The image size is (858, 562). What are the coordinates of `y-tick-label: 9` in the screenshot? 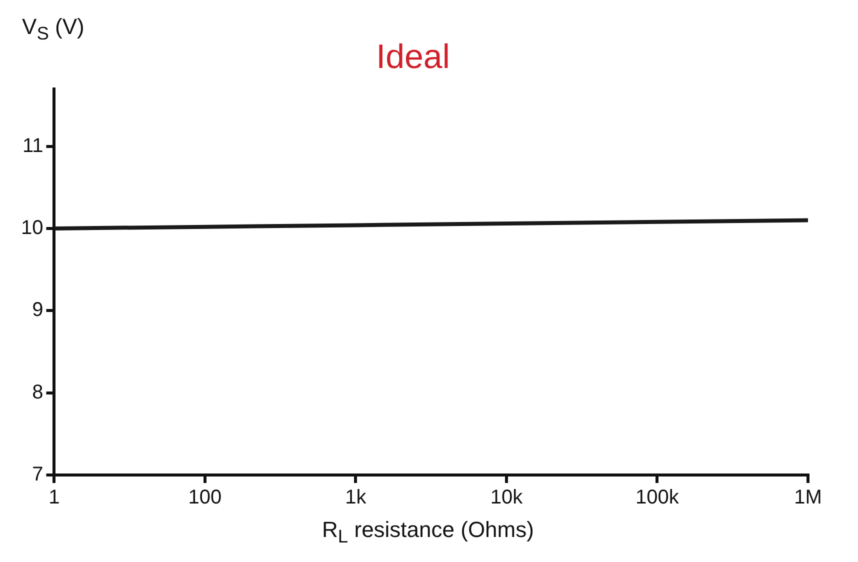 It's located at (38, 310).